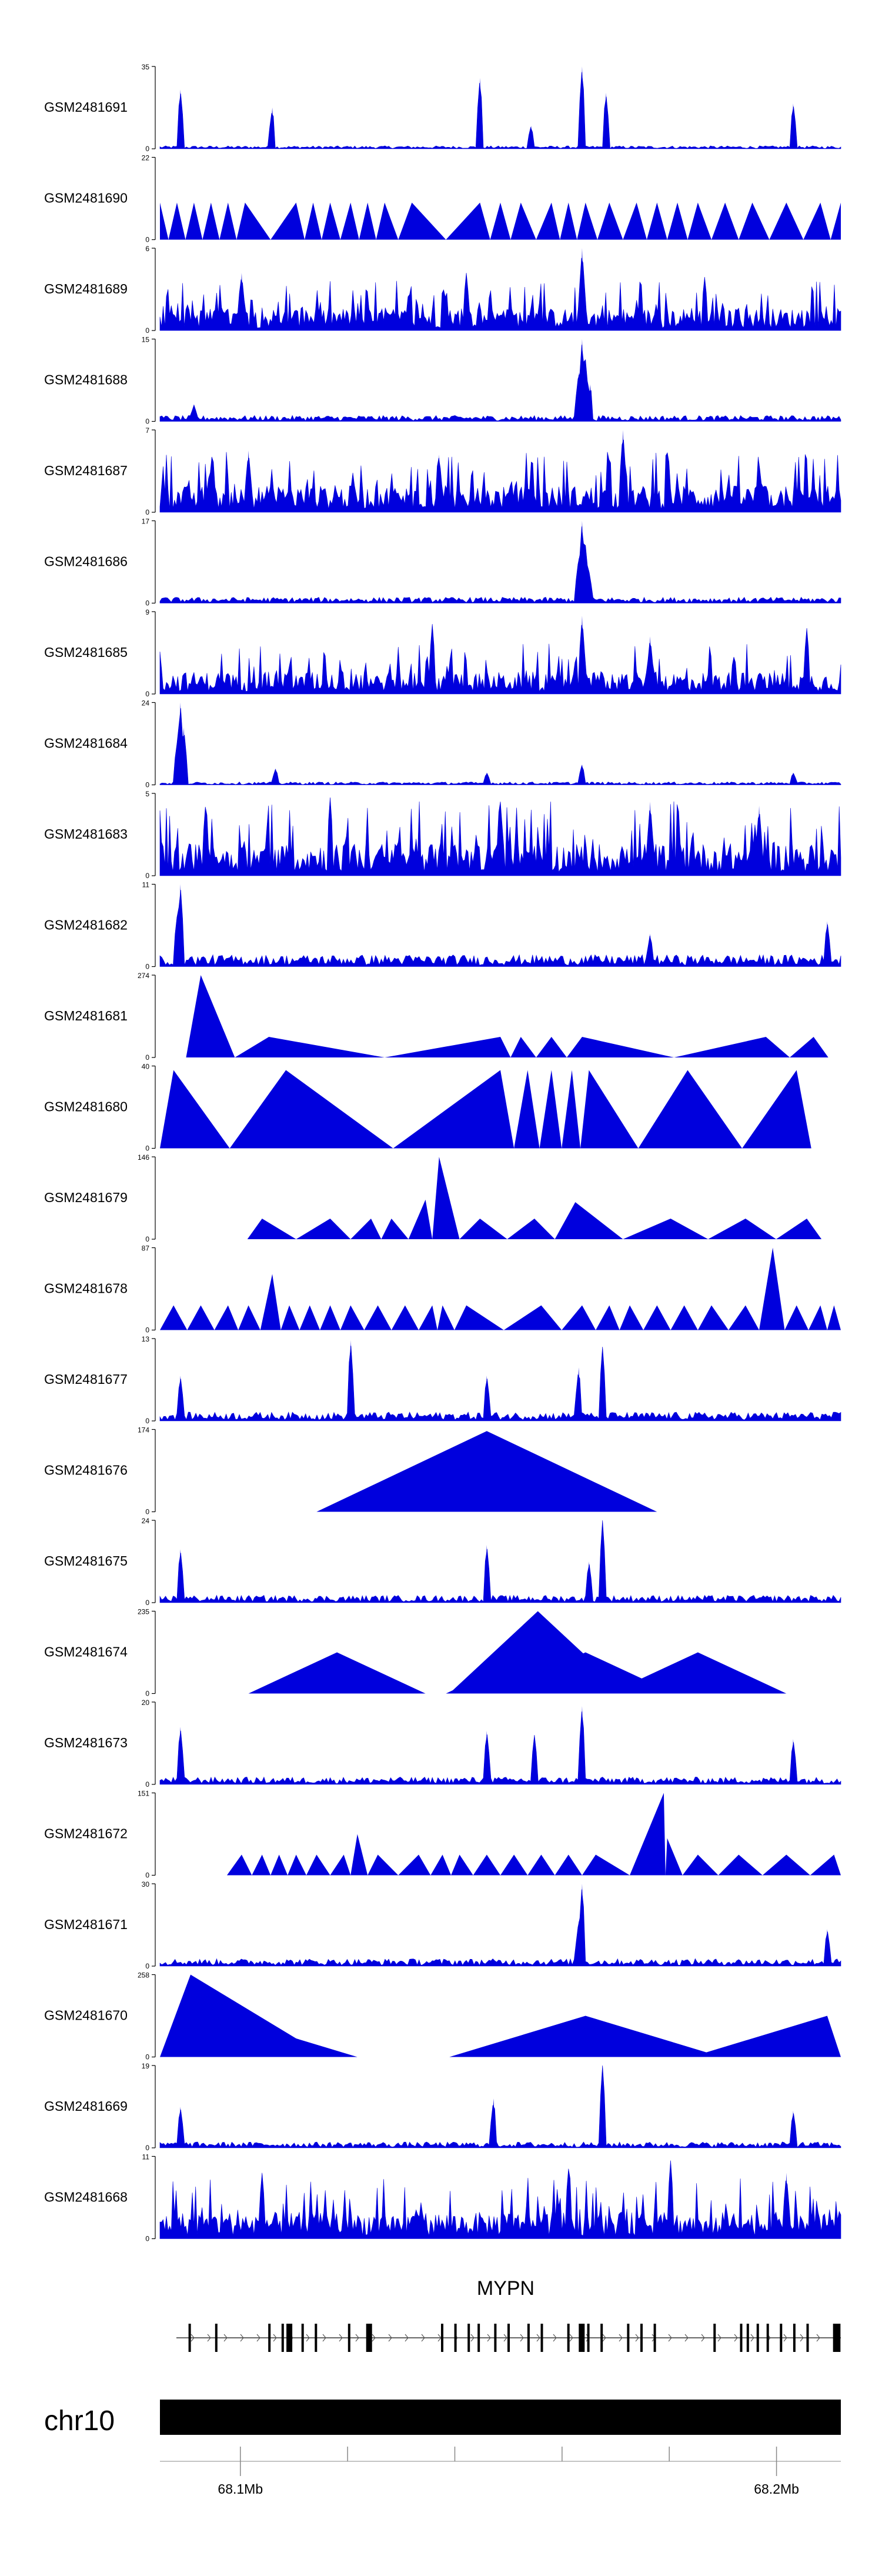 This screenshot has height=2576, width=882. Describe the element at coordinates (436, 1017) in the screenshot. I see `track-GSM2481681: GSM2481681 274 0` at that location.